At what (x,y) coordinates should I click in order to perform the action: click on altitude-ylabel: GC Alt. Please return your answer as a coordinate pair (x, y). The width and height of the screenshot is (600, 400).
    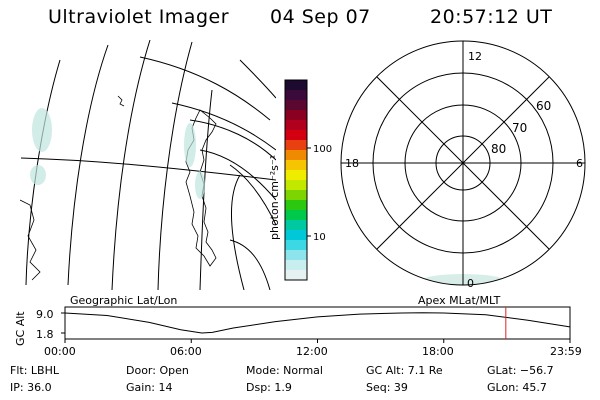
    Looking at the image, I should click on (20, 328).